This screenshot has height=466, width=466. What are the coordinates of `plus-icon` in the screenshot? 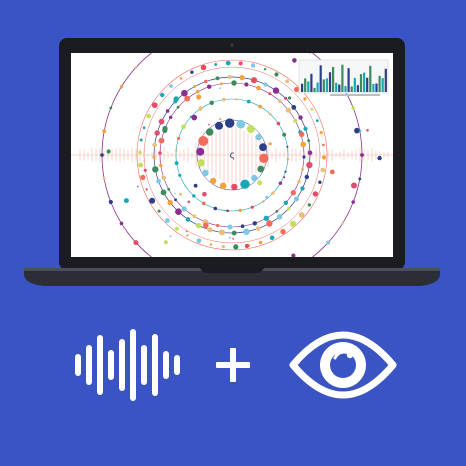 It's located at (233, 365).